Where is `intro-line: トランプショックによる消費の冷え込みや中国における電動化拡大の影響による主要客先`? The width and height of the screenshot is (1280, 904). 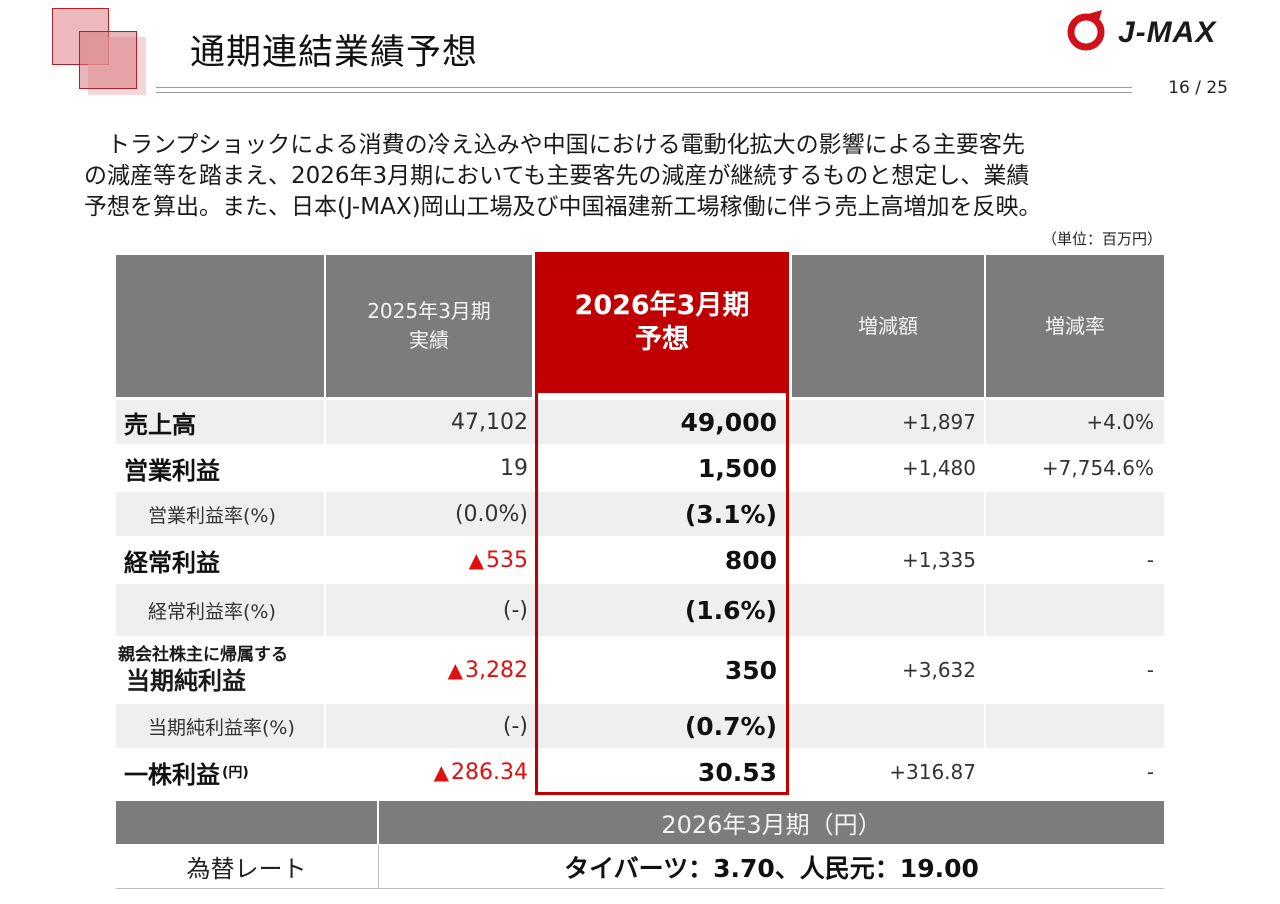
intro-line: トランプショックによる消費の冷え込みや中国における電動化拡大の影響による主要客先 is located at coordinates (554, 145).